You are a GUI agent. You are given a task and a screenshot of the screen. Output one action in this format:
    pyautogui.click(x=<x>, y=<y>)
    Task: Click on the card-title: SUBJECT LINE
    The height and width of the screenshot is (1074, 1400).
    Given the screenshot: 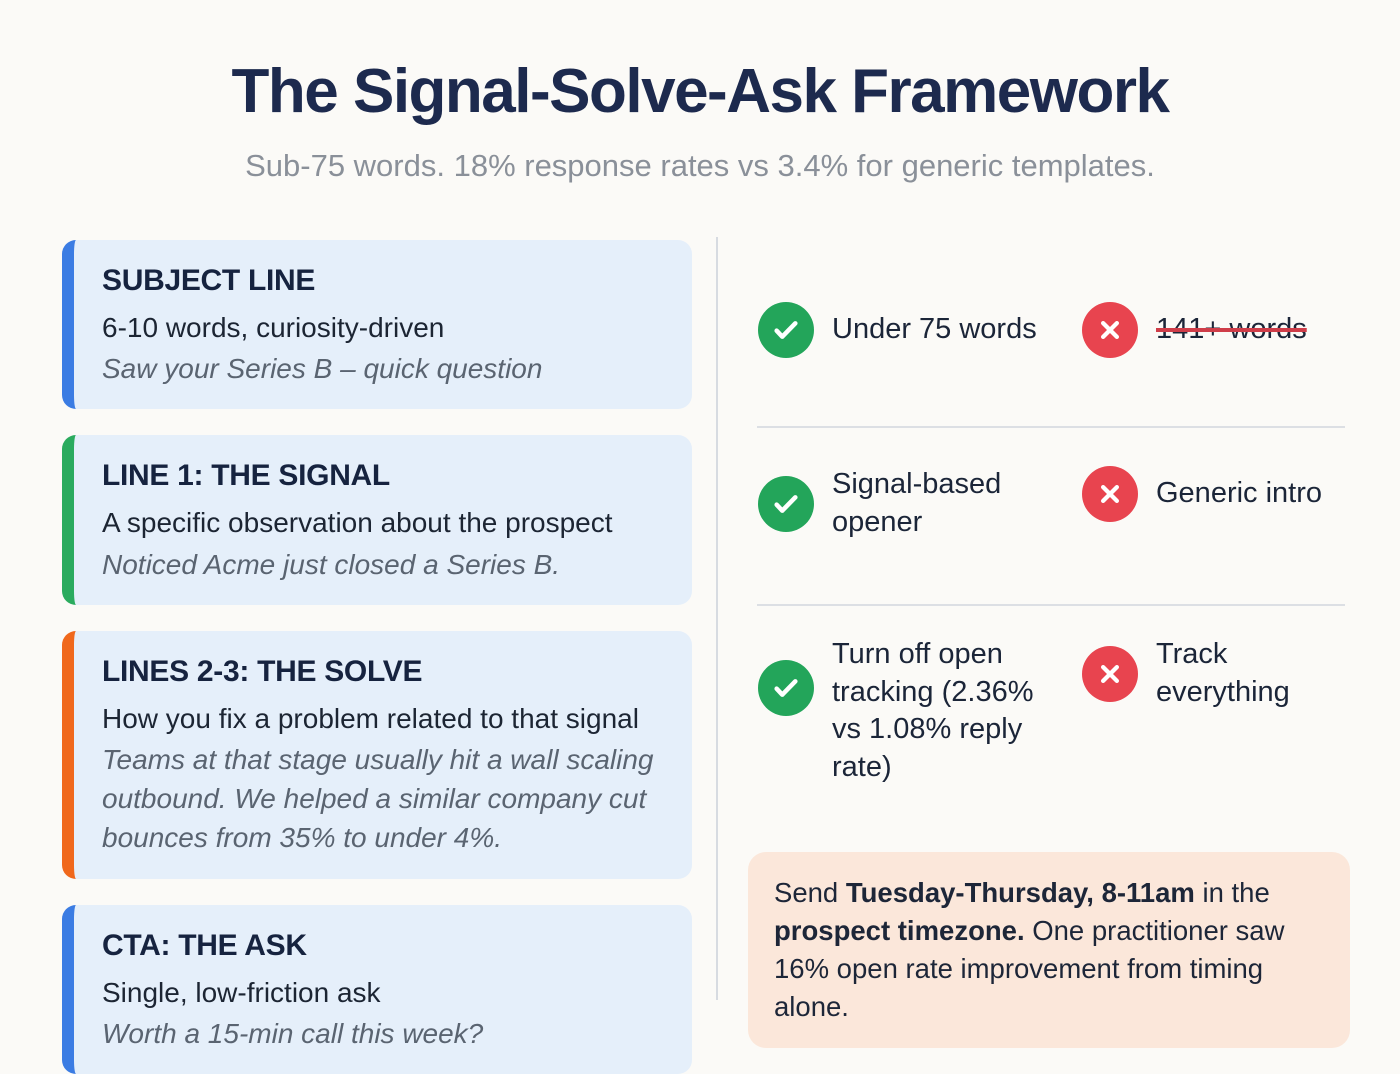 What is the action you would take?
    pyautogui.click(x=209, y=280)
    